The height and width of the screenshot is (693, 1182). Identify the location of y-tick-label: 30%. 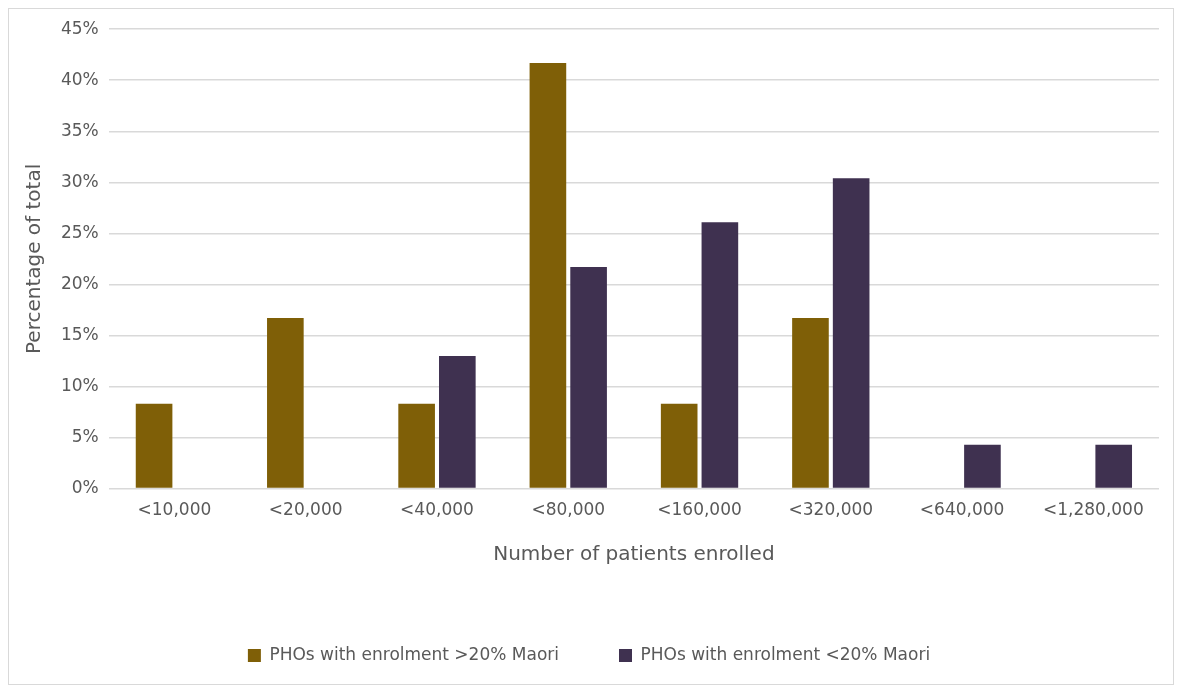
(79, 180).